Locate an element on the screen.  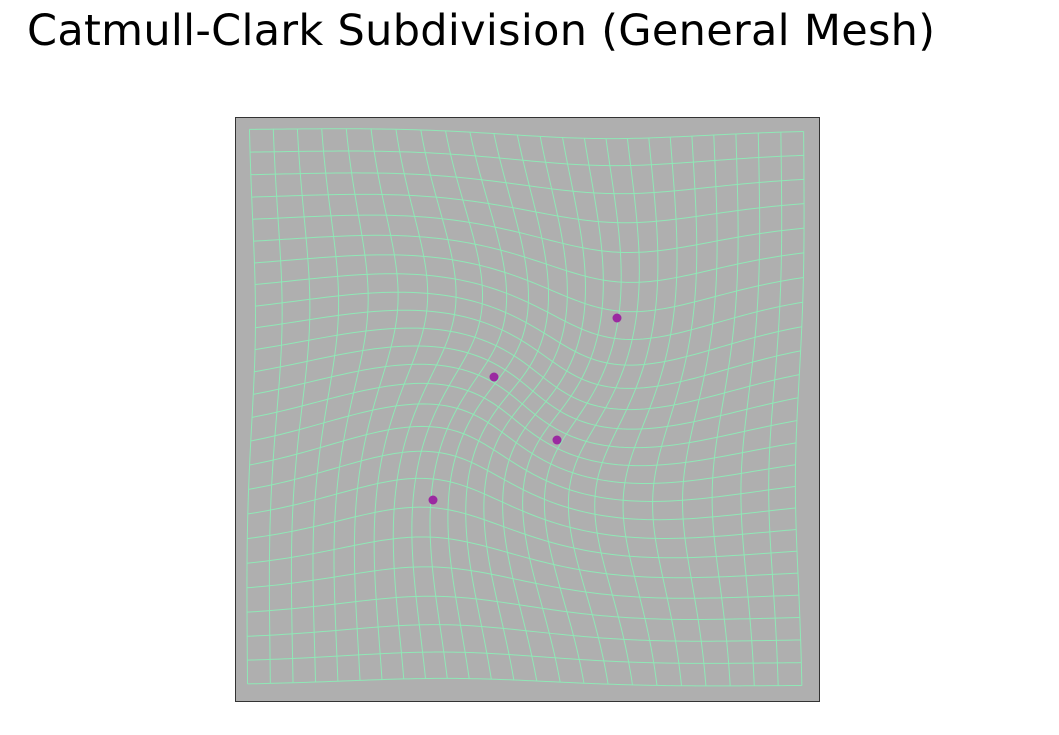
page-title: Catmull-Clark Subdivision (General Mesh) is located at coordinates (481, 31).